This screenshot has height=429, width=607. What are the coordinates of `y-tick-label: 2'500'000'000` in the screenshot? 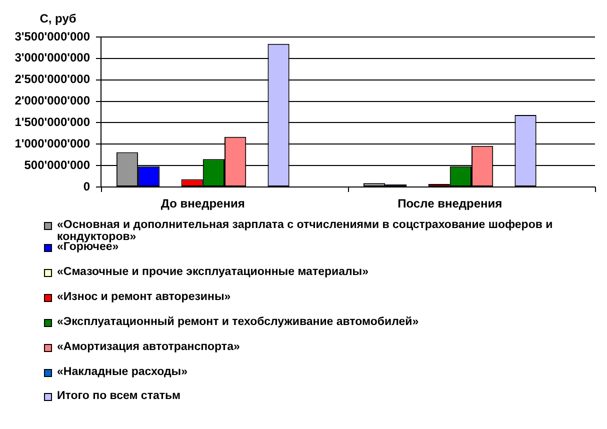 It's located at (52, 79).